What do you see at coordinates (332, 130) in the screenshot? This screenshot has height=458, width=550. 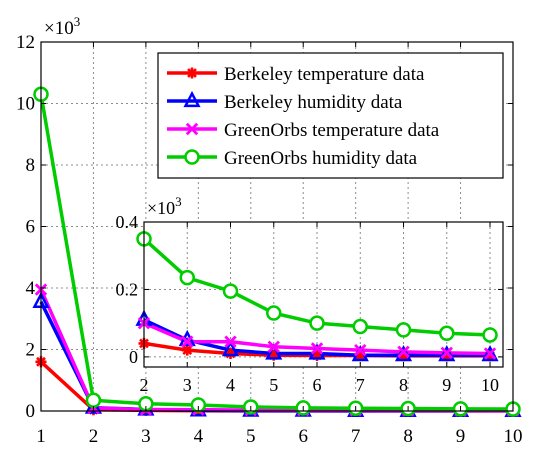 I see `legend-label: GreenOrbs temperature data` at bounding box center [332, 130].